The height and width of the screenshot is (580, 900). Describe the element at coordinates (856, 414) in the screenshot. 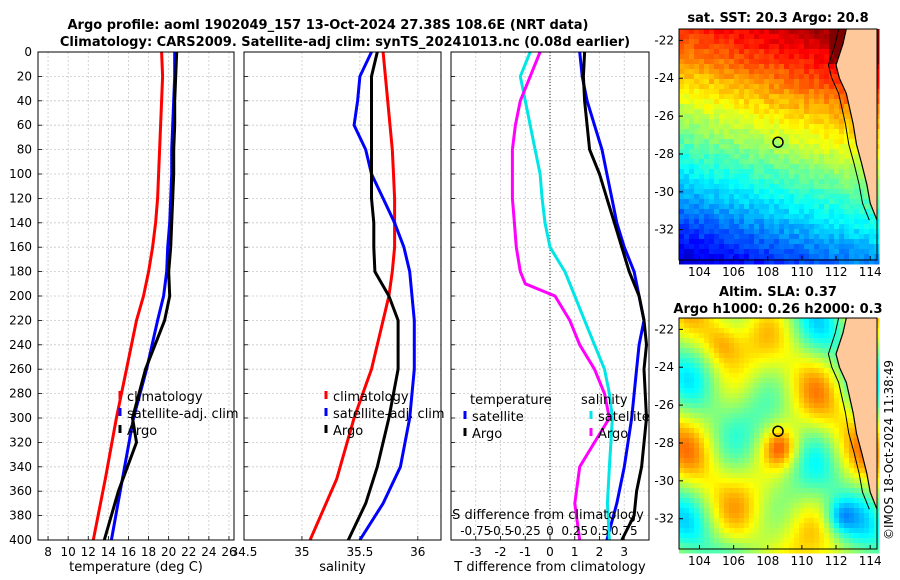

I see `land` at that location.